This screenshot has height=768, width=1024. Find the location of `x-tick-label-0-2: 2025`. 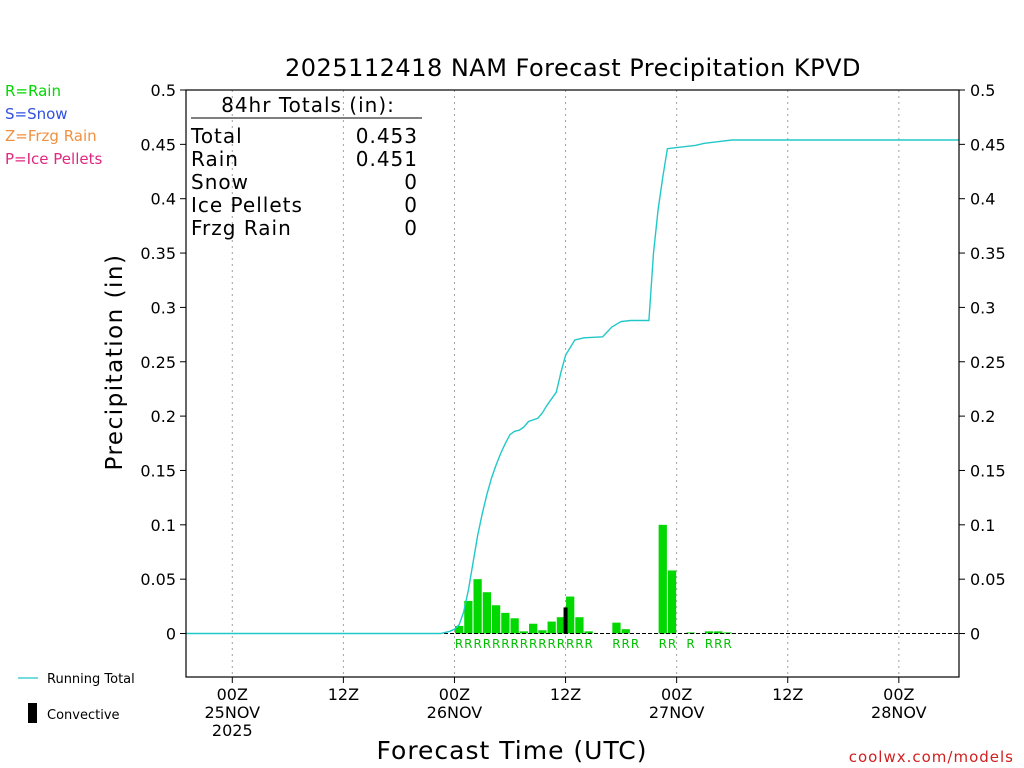

x-tick-label-0-2: 2025 is located at coordinates (232, 730).